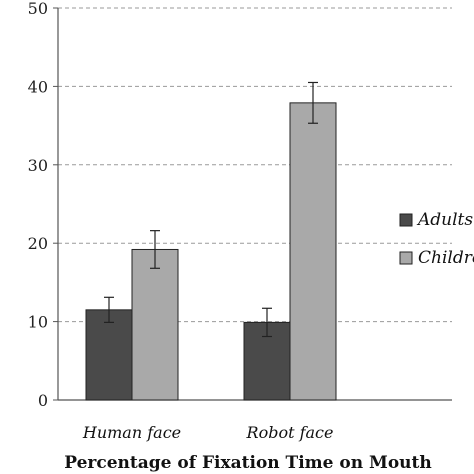 Image resolution: width=474 pixels, height=474 pixels. What do you see at coordinates (446, 258) in the screenshot?
I see `legend-label-children: Children` at bounding box center [446, 258].